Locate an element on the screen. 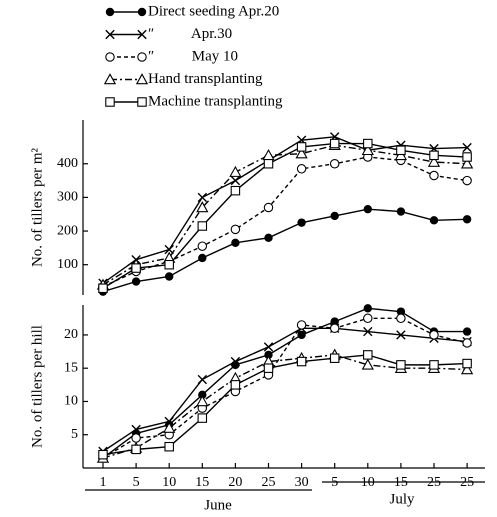 Image resolution: width=497 pixels, height=517 pixels. legend-label: Machine transplanting is located at coordinates (215, 101).